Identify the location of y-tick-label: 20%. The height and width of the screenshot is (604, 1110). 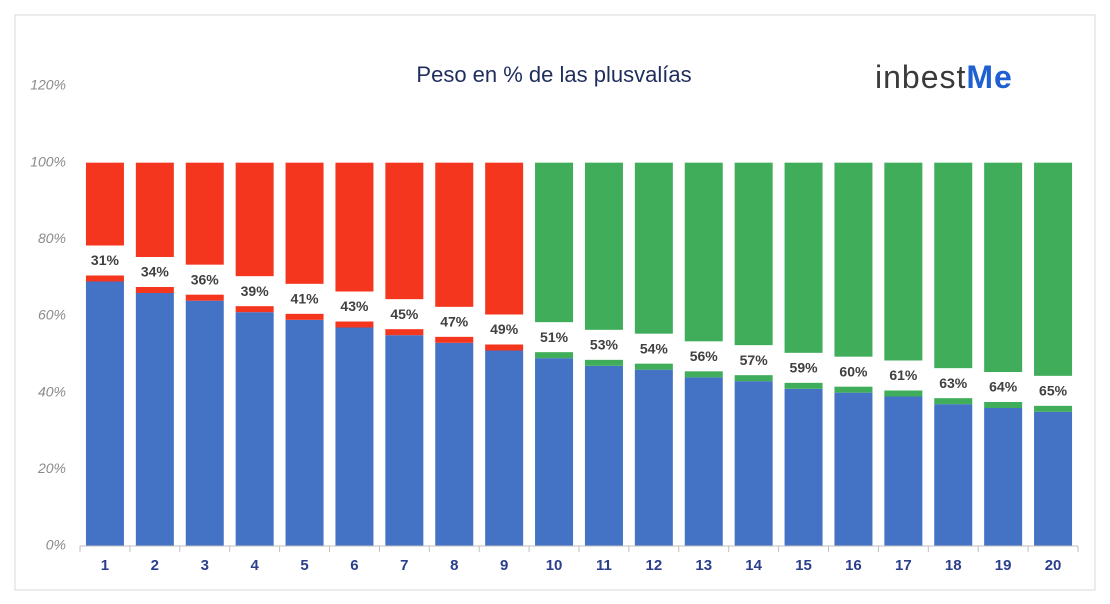
(51, 468).